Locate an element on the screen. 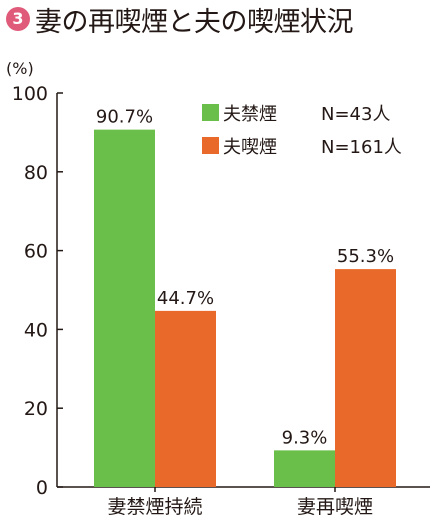 This screenshot has height=521, width=439. y-tick-label: 40 is located at coordinates (36, 330).